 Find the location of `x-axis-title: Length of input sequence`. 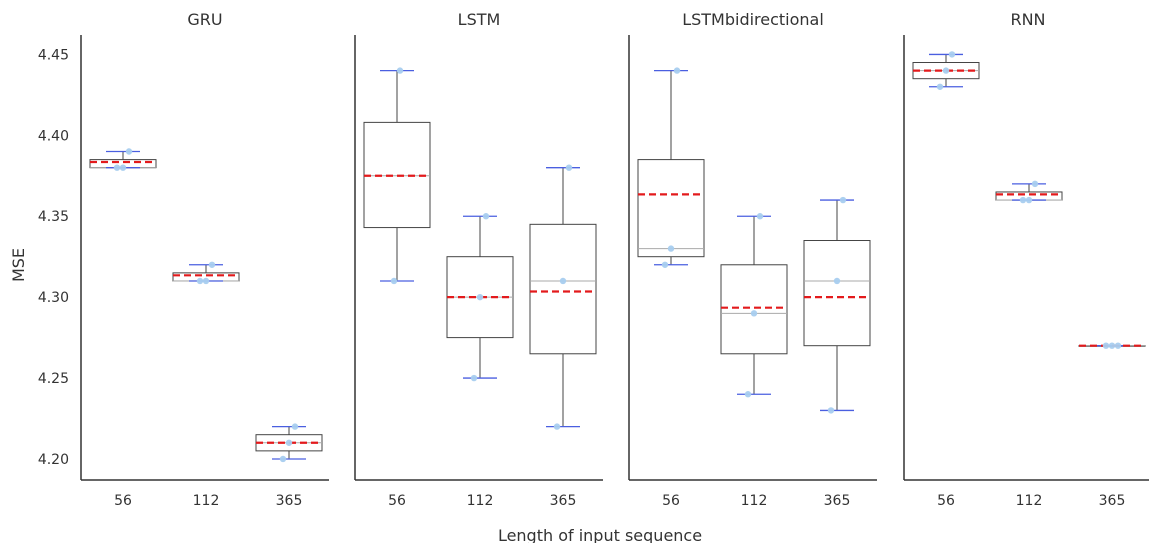

x-axis-title: Length of input sequence is located at coordinates (600, 534).